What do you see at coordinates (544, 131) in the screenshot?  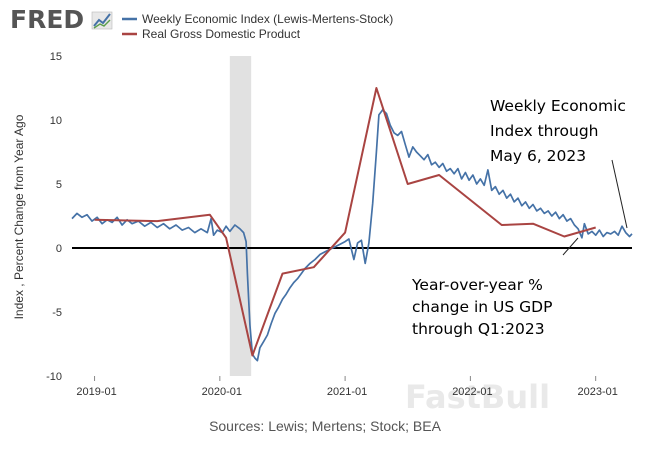 I see `annotation-line: Index through` at bounding box center [544, 131].